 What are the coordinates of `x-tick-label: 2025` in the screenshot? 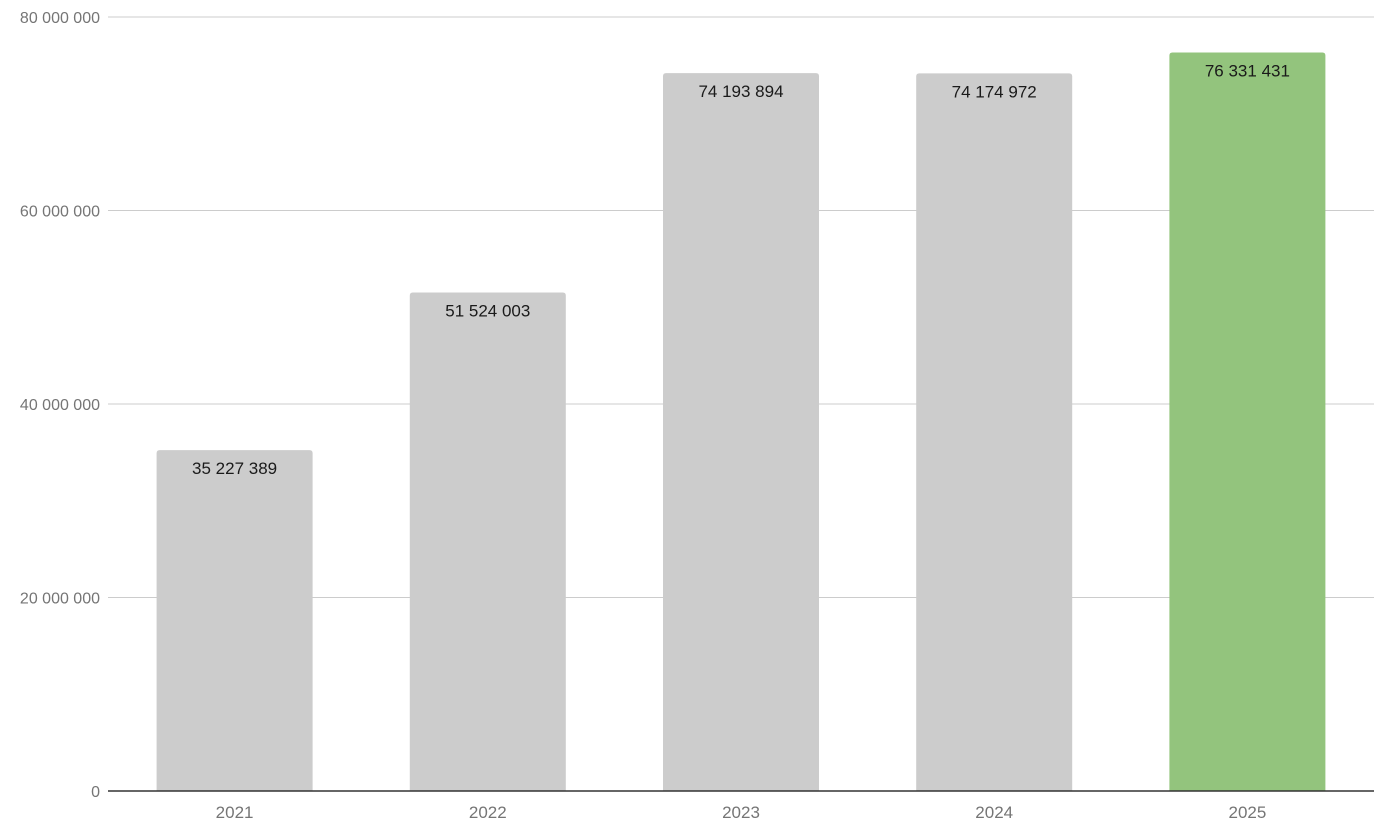 It's located at (1247, 811).